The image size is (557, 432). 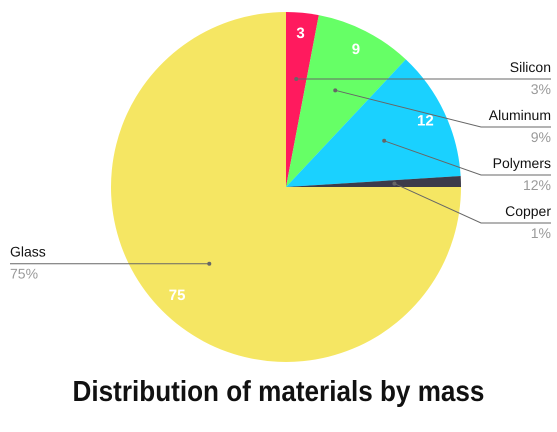 What do you see at coordinates (177, 295) in the screenshot?
I see `data-label: 75` at bounding box center [177, 295].